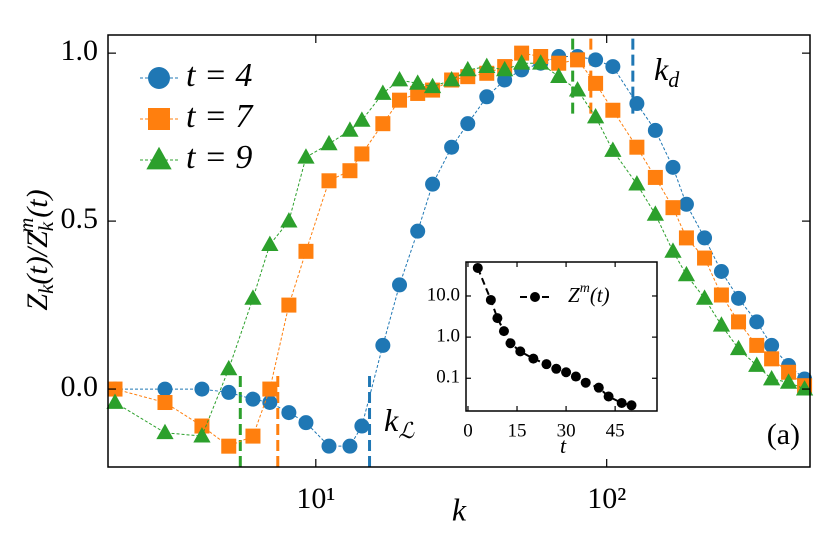 The height and width of the screenshot is (555, 831). What do you see at coordinates (220, 116) in the screenshot?
I see `legend-label: t = 7` at bounding box center [220, 116].